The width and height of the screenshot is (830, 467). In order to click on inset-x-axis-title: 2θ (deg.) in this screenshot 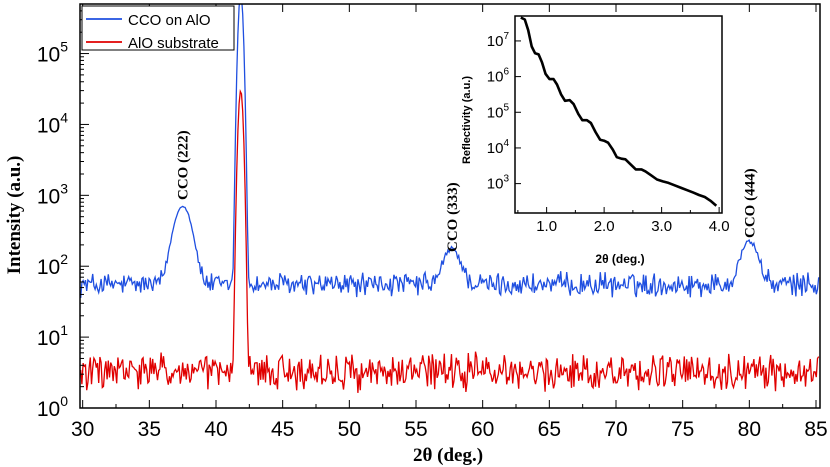, I will do `click(619, 259)`.